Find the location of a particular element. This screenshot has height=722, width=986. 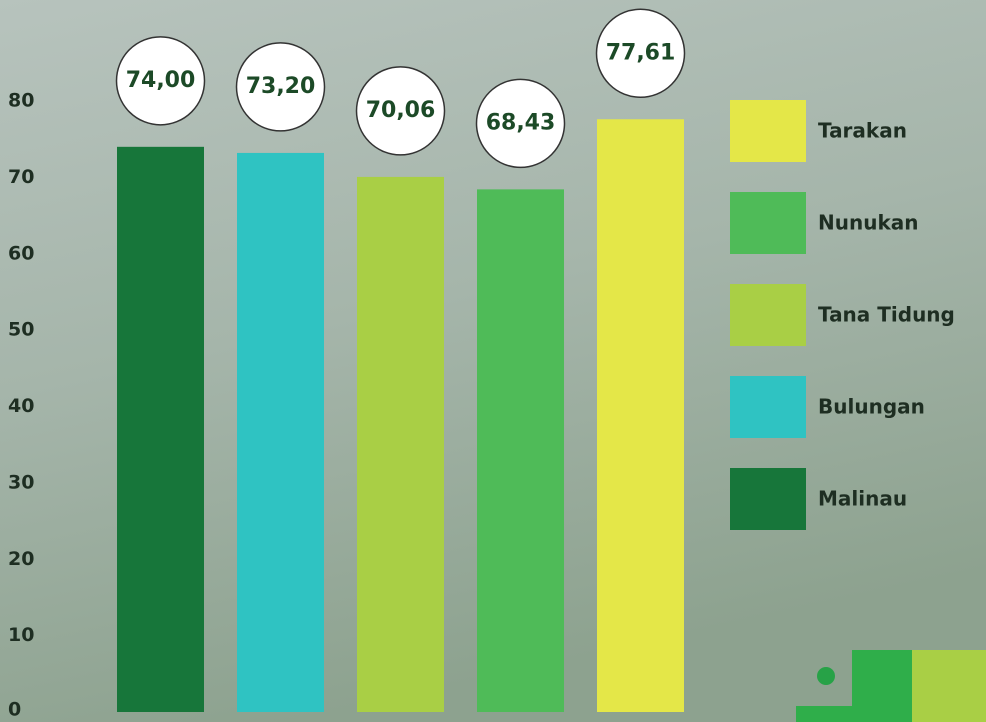

value-label: 68,43 is located at coordinates (521, 122).